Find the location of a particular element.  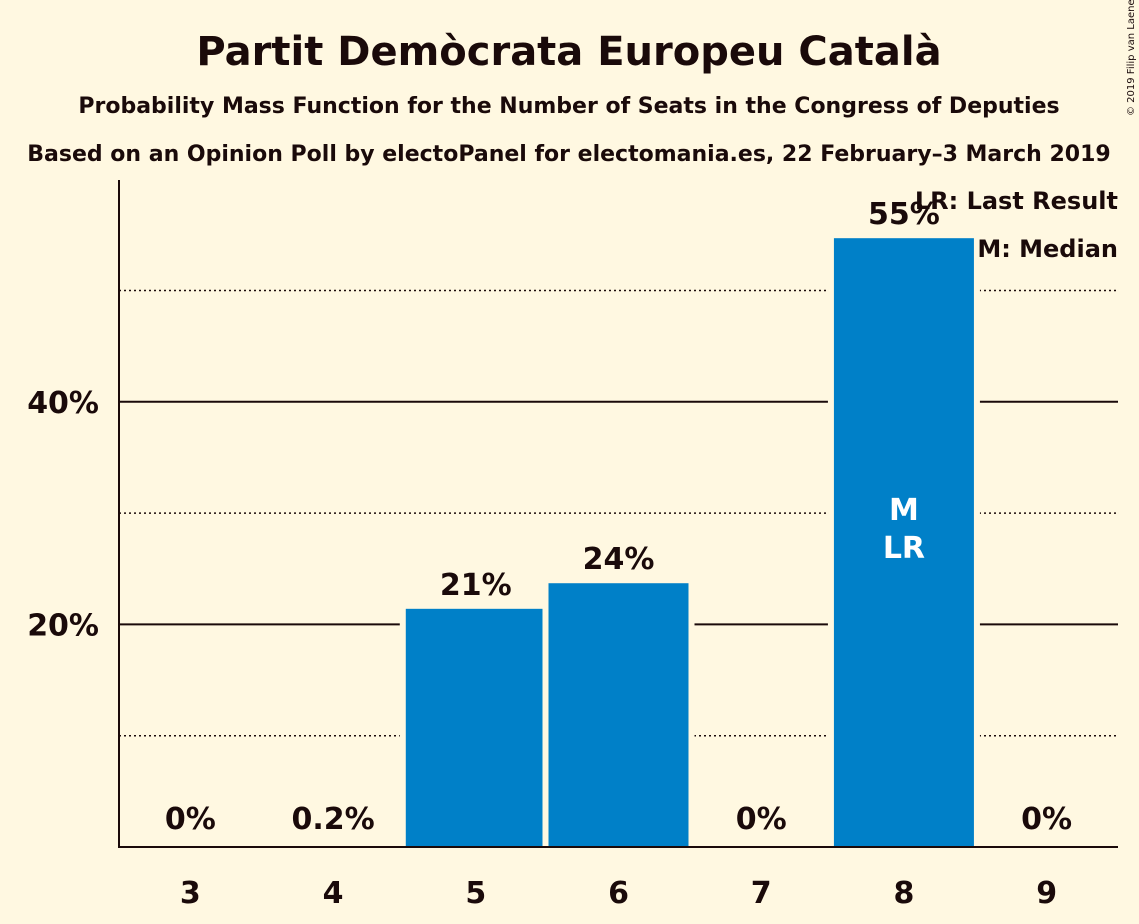

data-label-seats-8: 55% is located at coordinates (904, 214).